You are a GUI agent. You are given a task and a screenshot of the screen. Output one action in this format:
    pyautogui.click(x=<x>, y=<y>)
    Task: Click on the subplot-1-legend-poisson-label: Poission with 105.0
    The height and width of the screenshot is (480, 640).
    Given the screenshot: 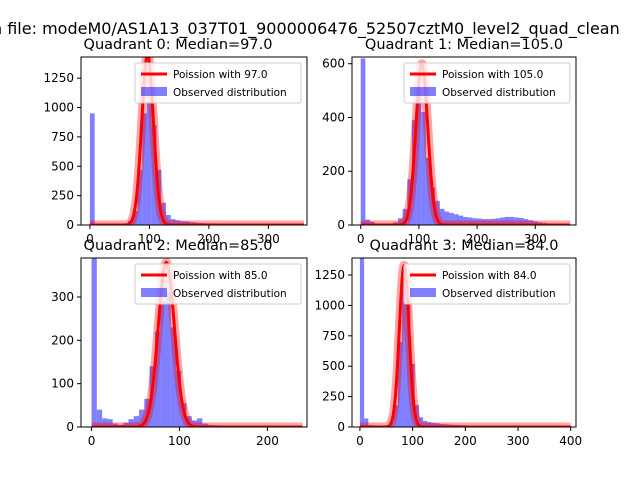 What is the action you would take?
    pyautogui.click(x=492, y=75)
    